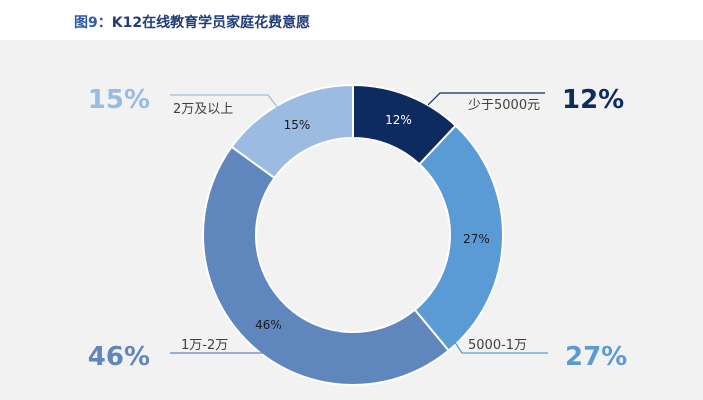 The image size is (703, 400). Describe the element at coordinates (497, 345) in the screenshot. I see `category-label-5000-to-10000: 5000-1万` at that location.